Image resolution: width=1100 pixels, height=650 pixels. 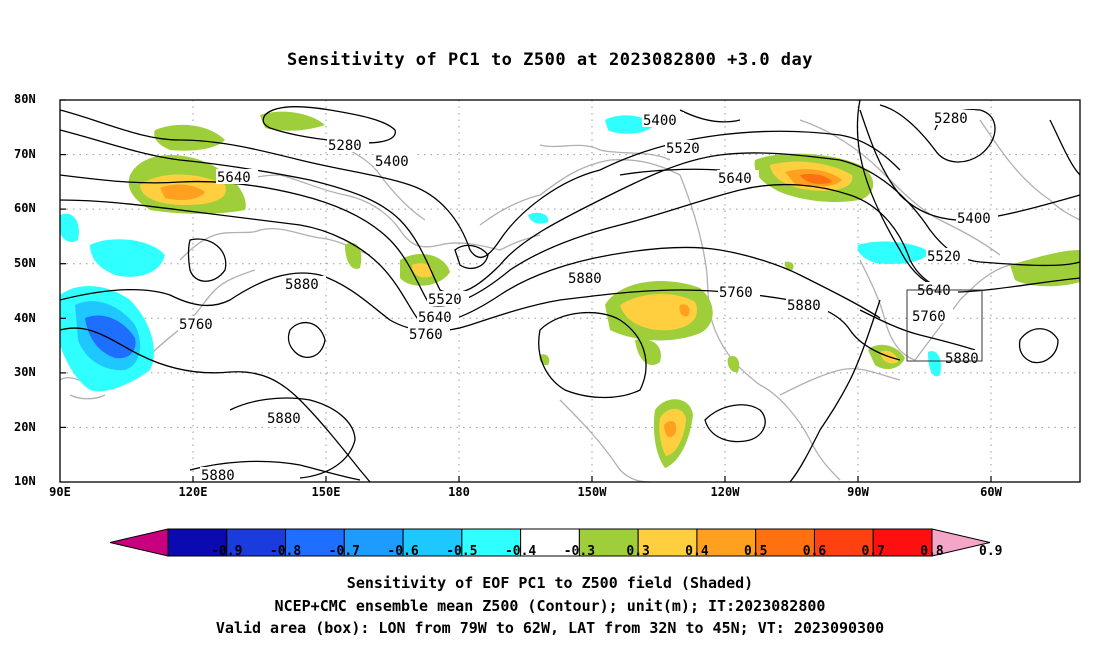 What do you see at coordinates (25, 427) in the screenshot?
I see `lat-label: 20N` at bounding box center [25, 427].